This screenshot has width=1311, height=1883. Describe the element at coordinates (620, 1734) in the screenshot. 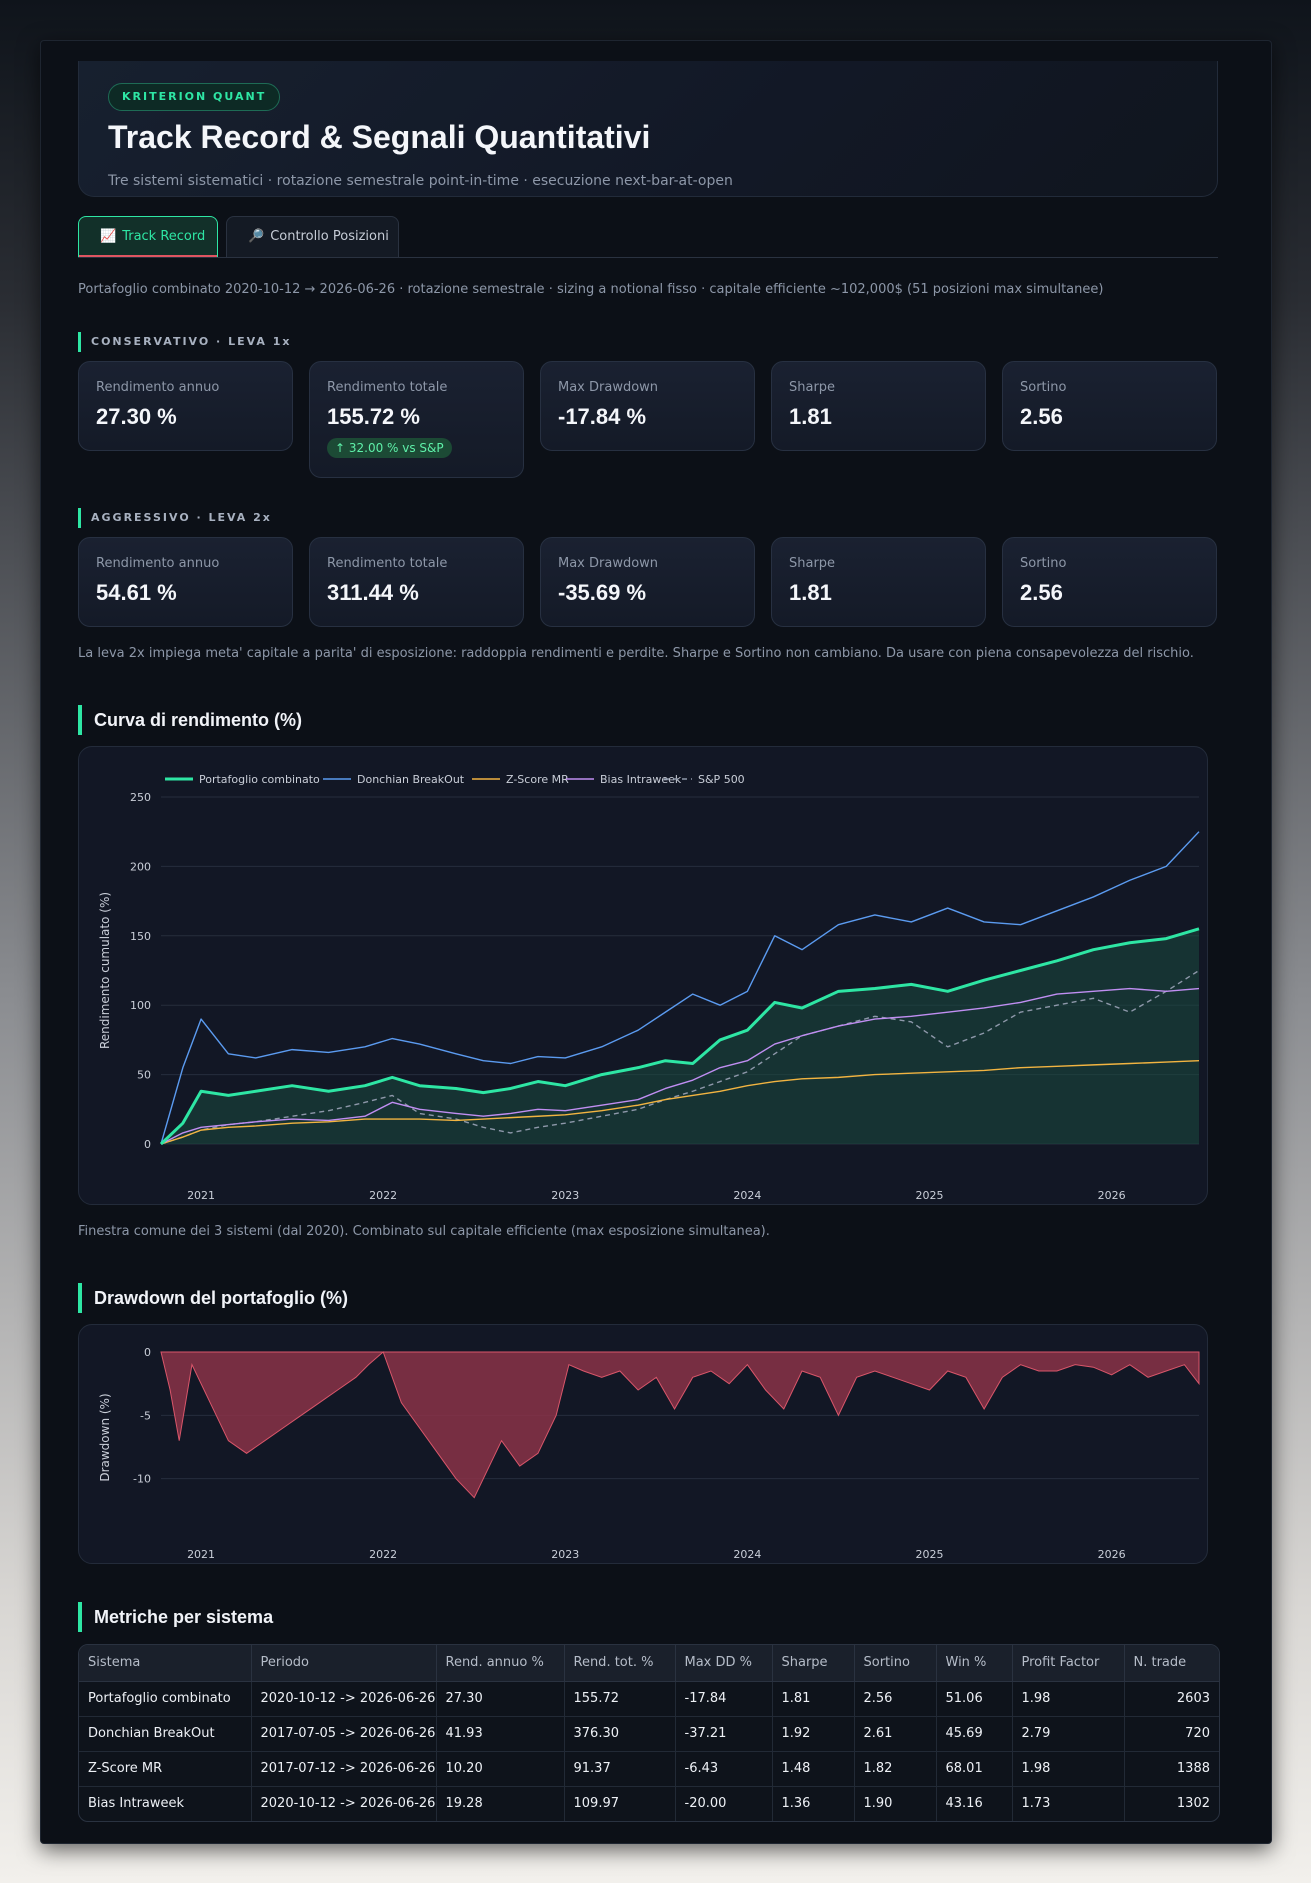

I see `table-cell: 376.30` at that location.